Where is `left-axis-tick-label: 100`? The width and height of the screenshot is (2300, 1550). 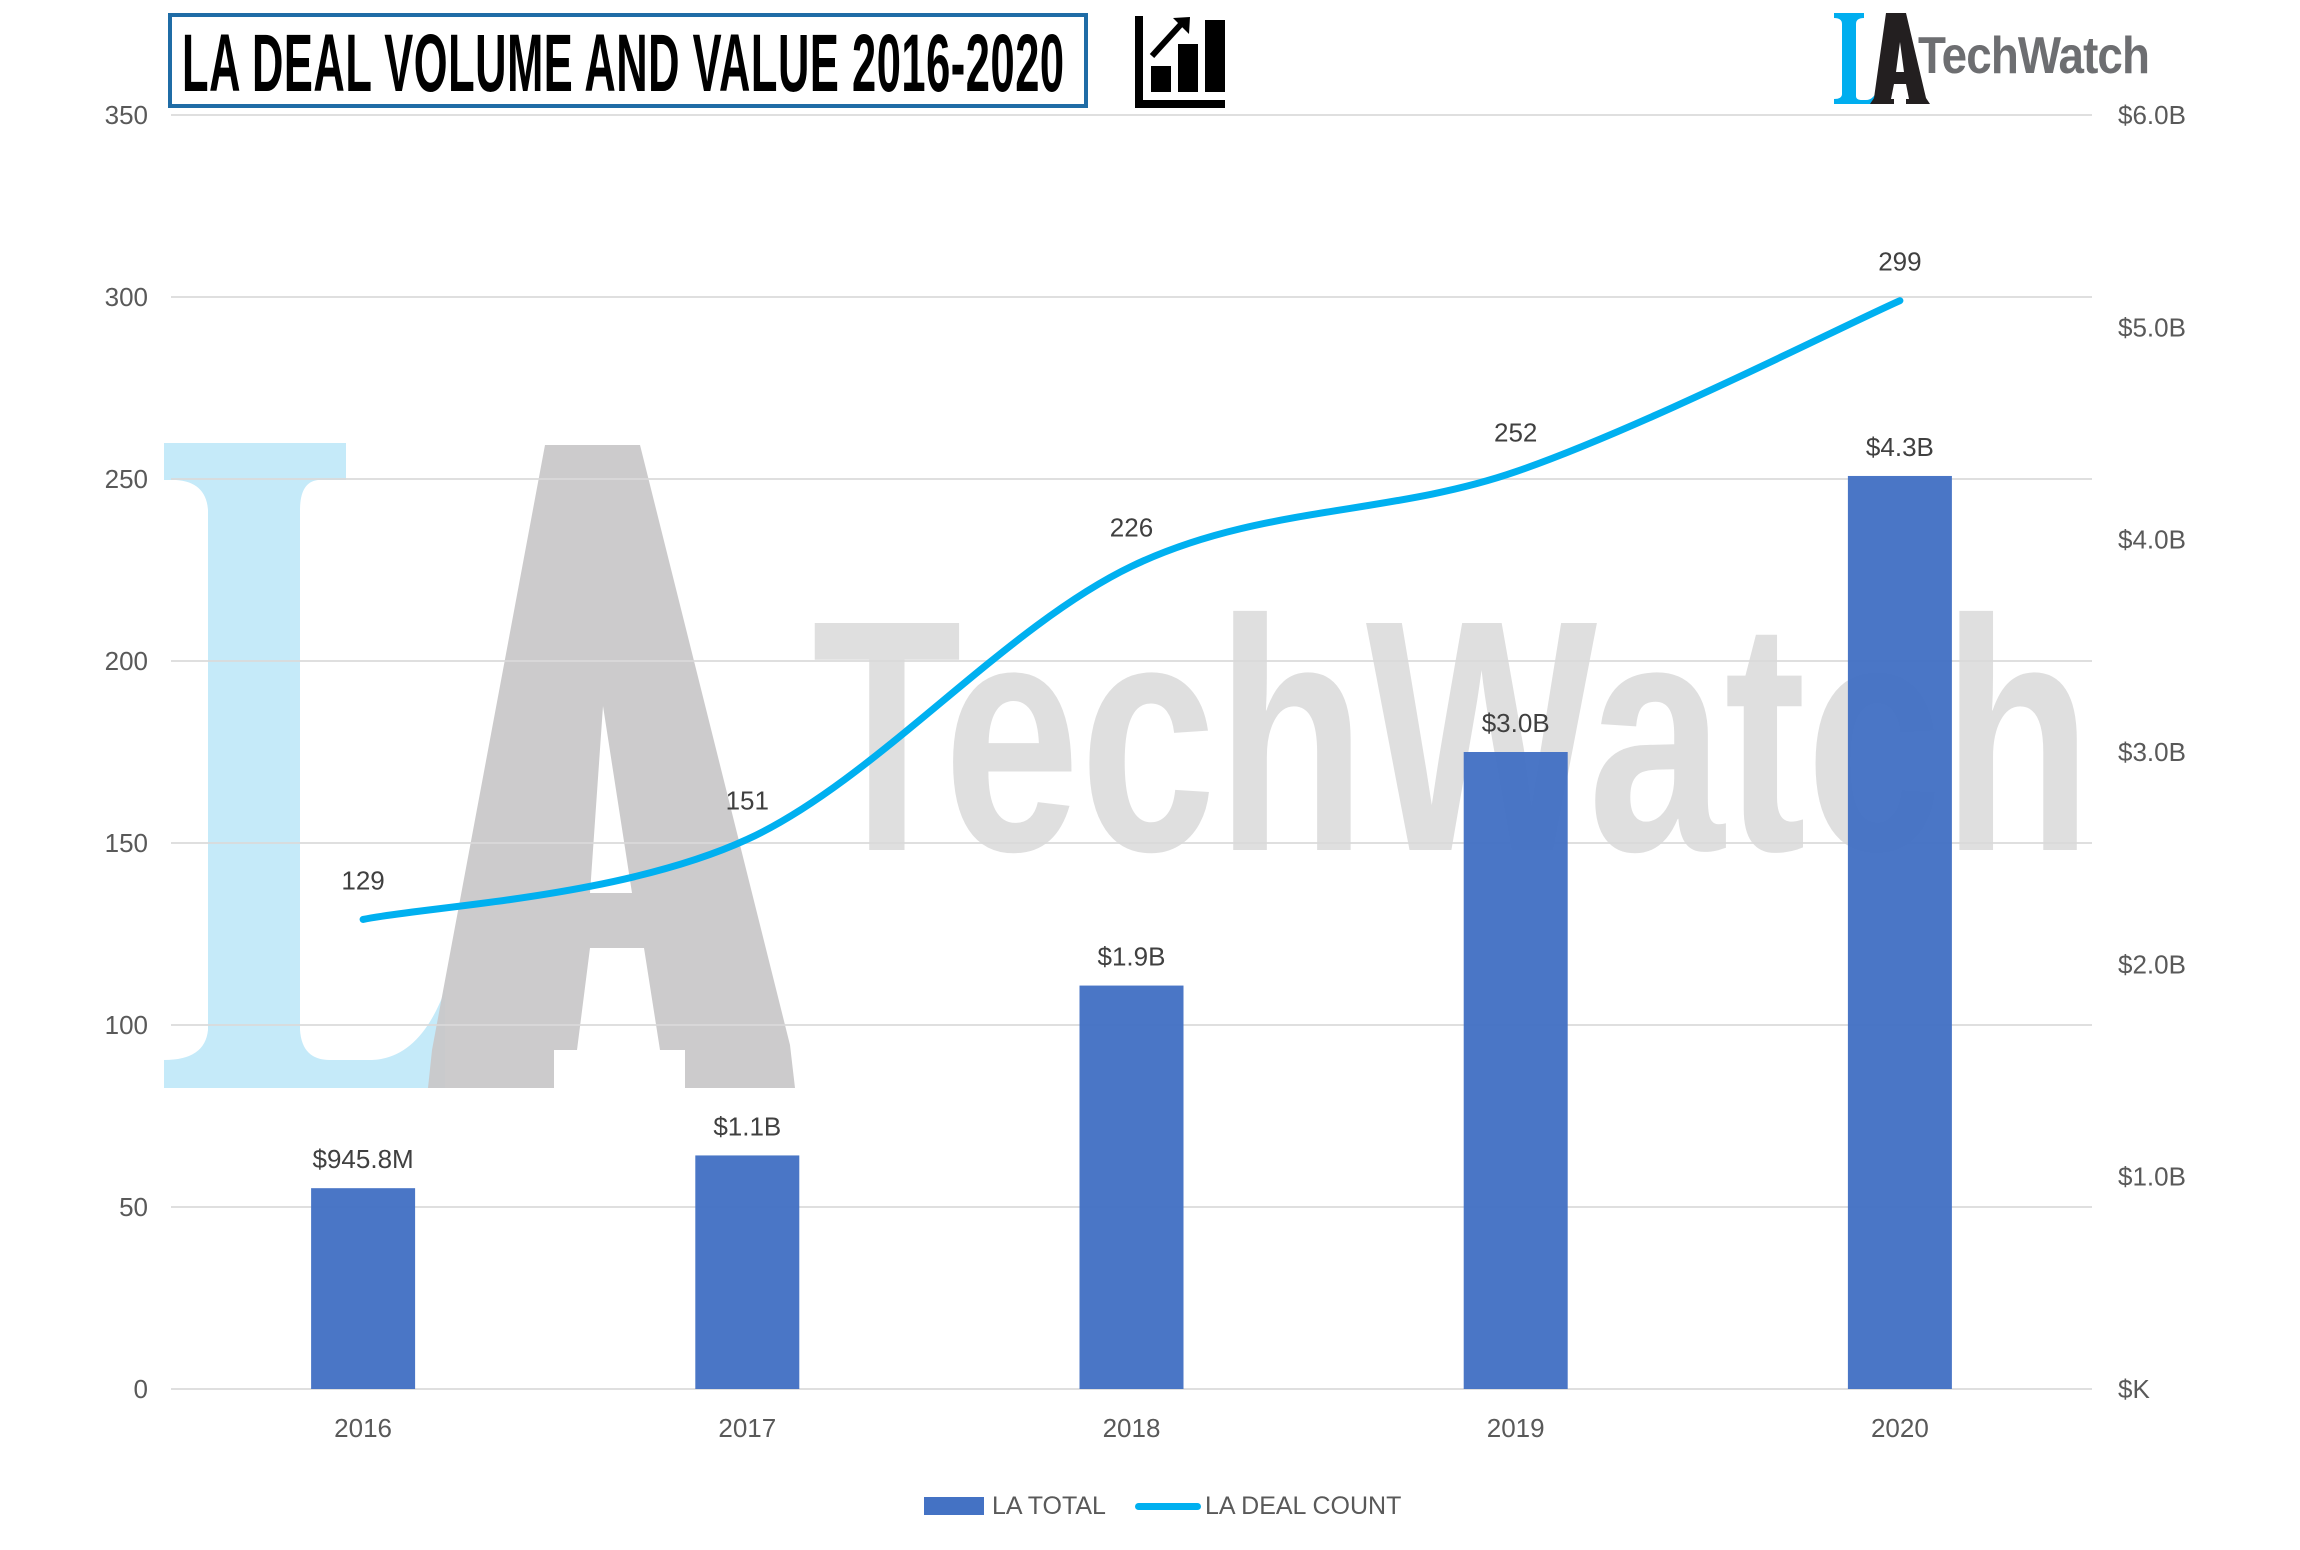 left-axis-tick-label: 100 is located at coordinates (126, 1025).